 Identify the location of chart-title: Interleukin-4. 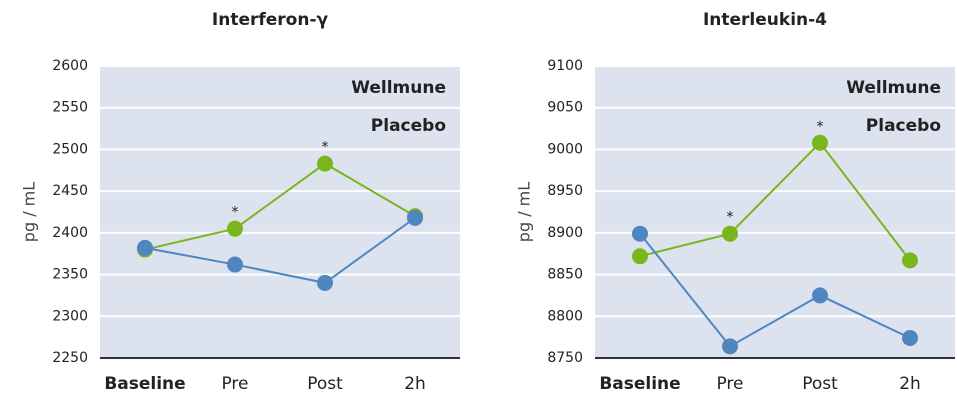
(765, 20).